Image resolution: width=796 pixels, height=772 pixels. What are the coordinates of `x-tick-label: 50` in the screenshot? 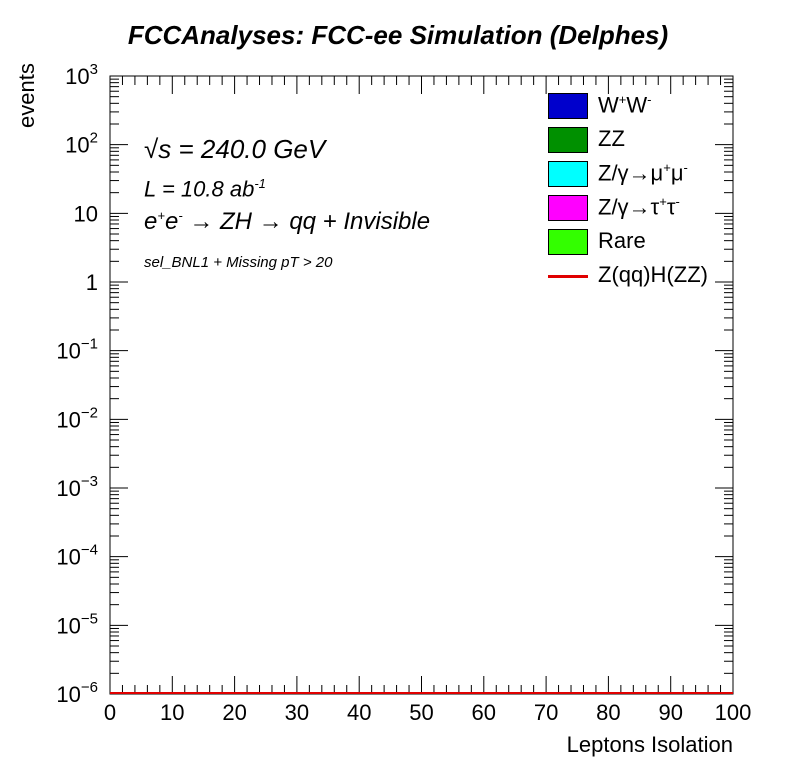 It's located at (421, 712).